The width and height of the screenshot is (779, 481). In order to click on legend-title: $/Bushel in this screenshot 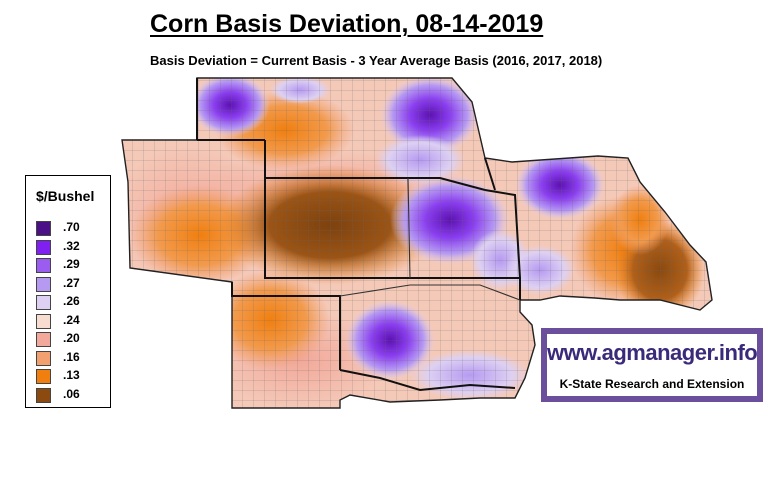, I will do `click(65, 196)`.